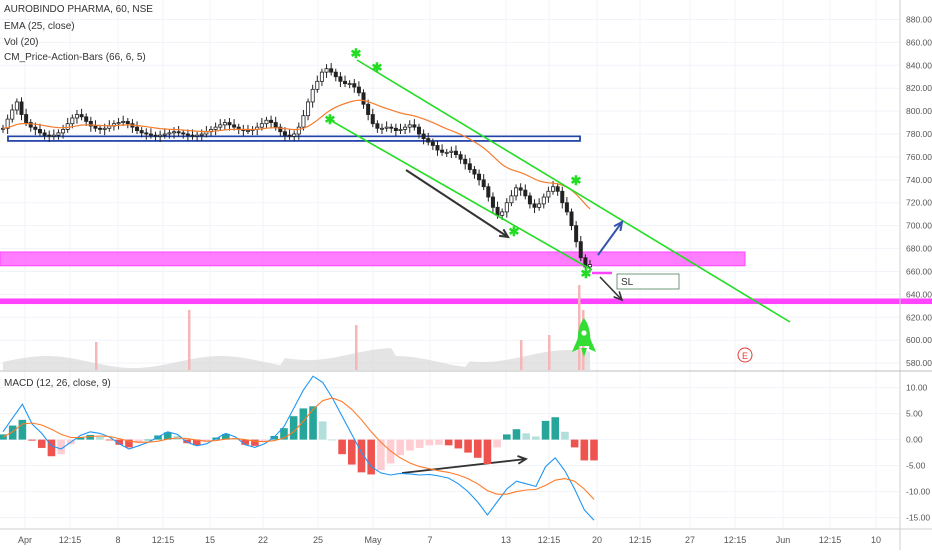  I want to click on rocket-icon, so click(584, 337).